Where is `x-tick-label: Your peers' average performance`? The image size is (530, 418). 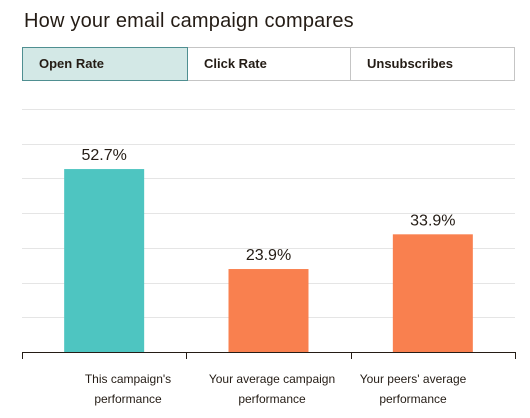 x-tick-label: Your peers' average performance is located at coordinates (413, 389).